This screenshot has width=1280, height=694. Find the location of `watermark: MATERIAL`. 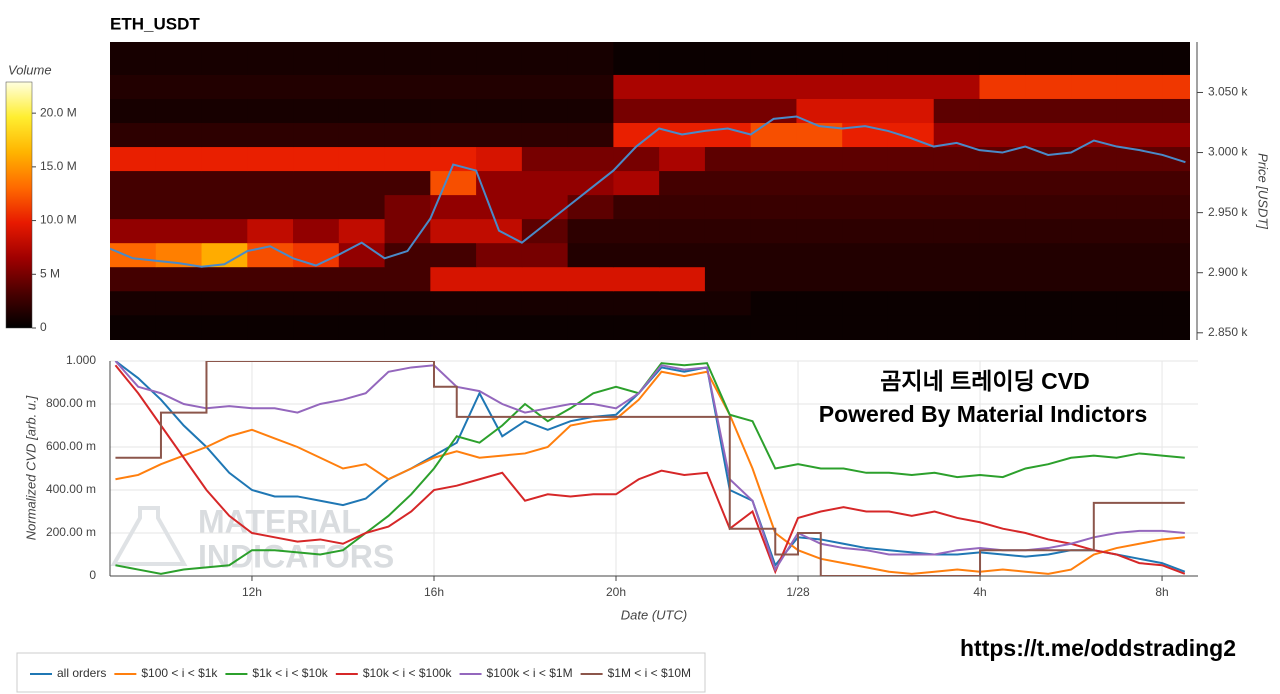

watermark: MATERIAL is located at coordinates (279, 521).